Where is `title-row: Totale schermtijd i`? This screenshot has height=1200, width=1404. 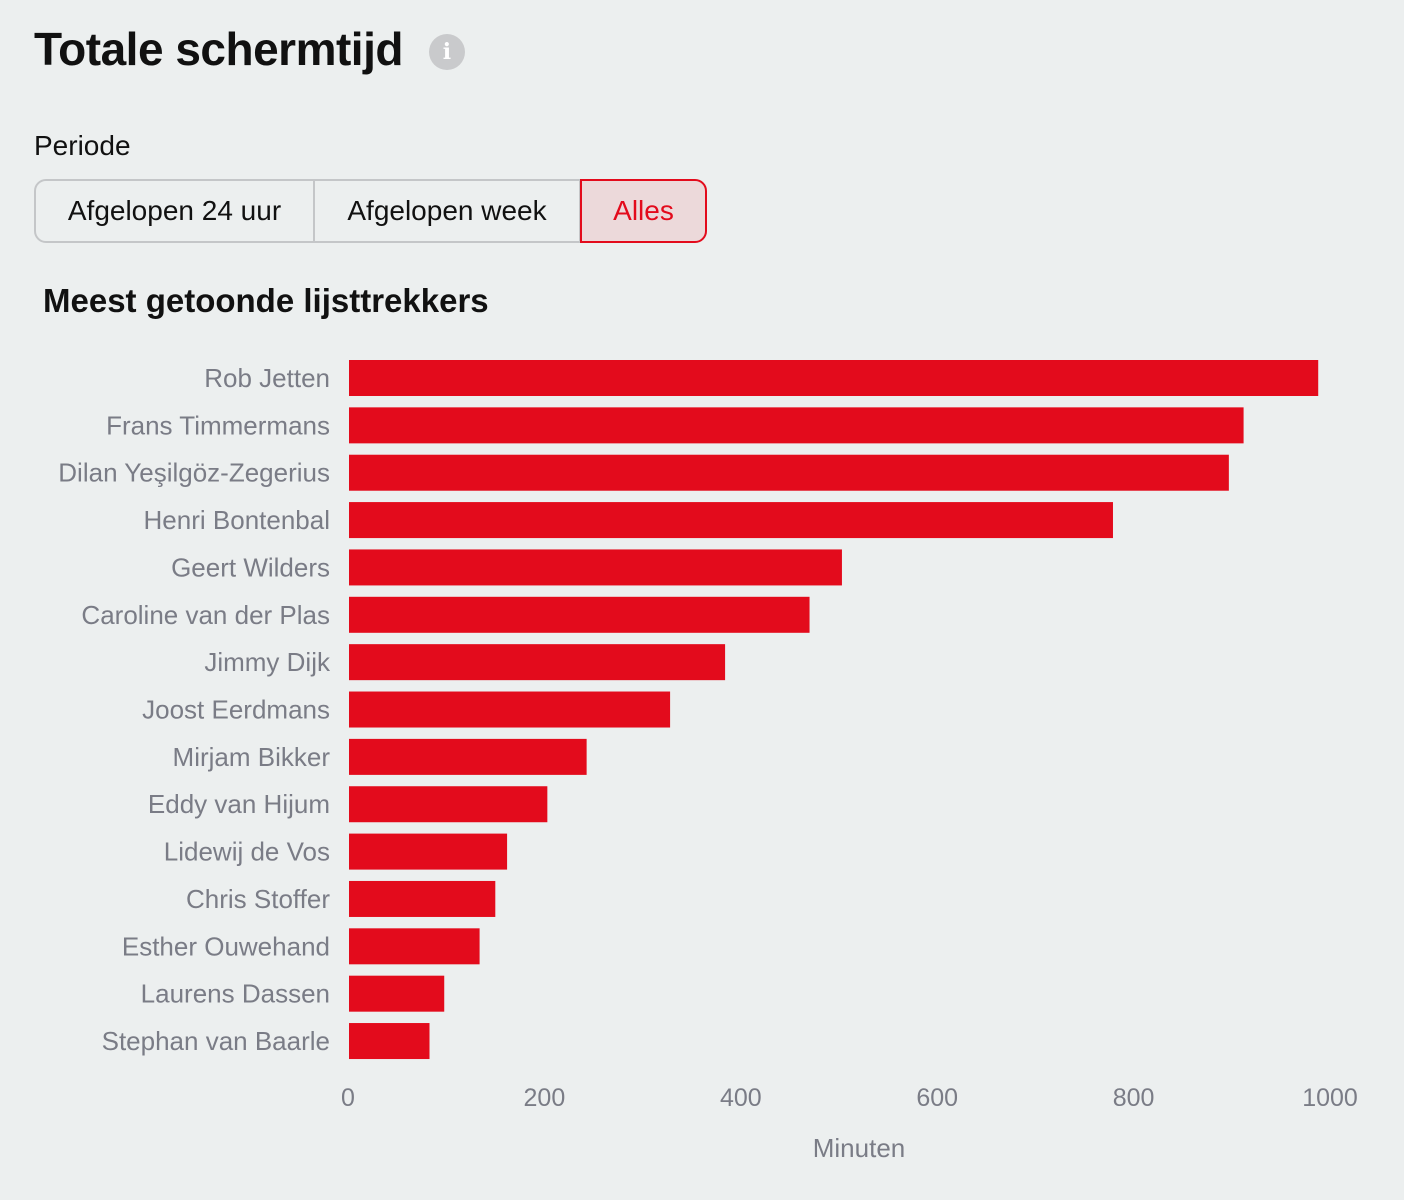
title-row: Totale schermtijd i is located at coordinates (249, 49).